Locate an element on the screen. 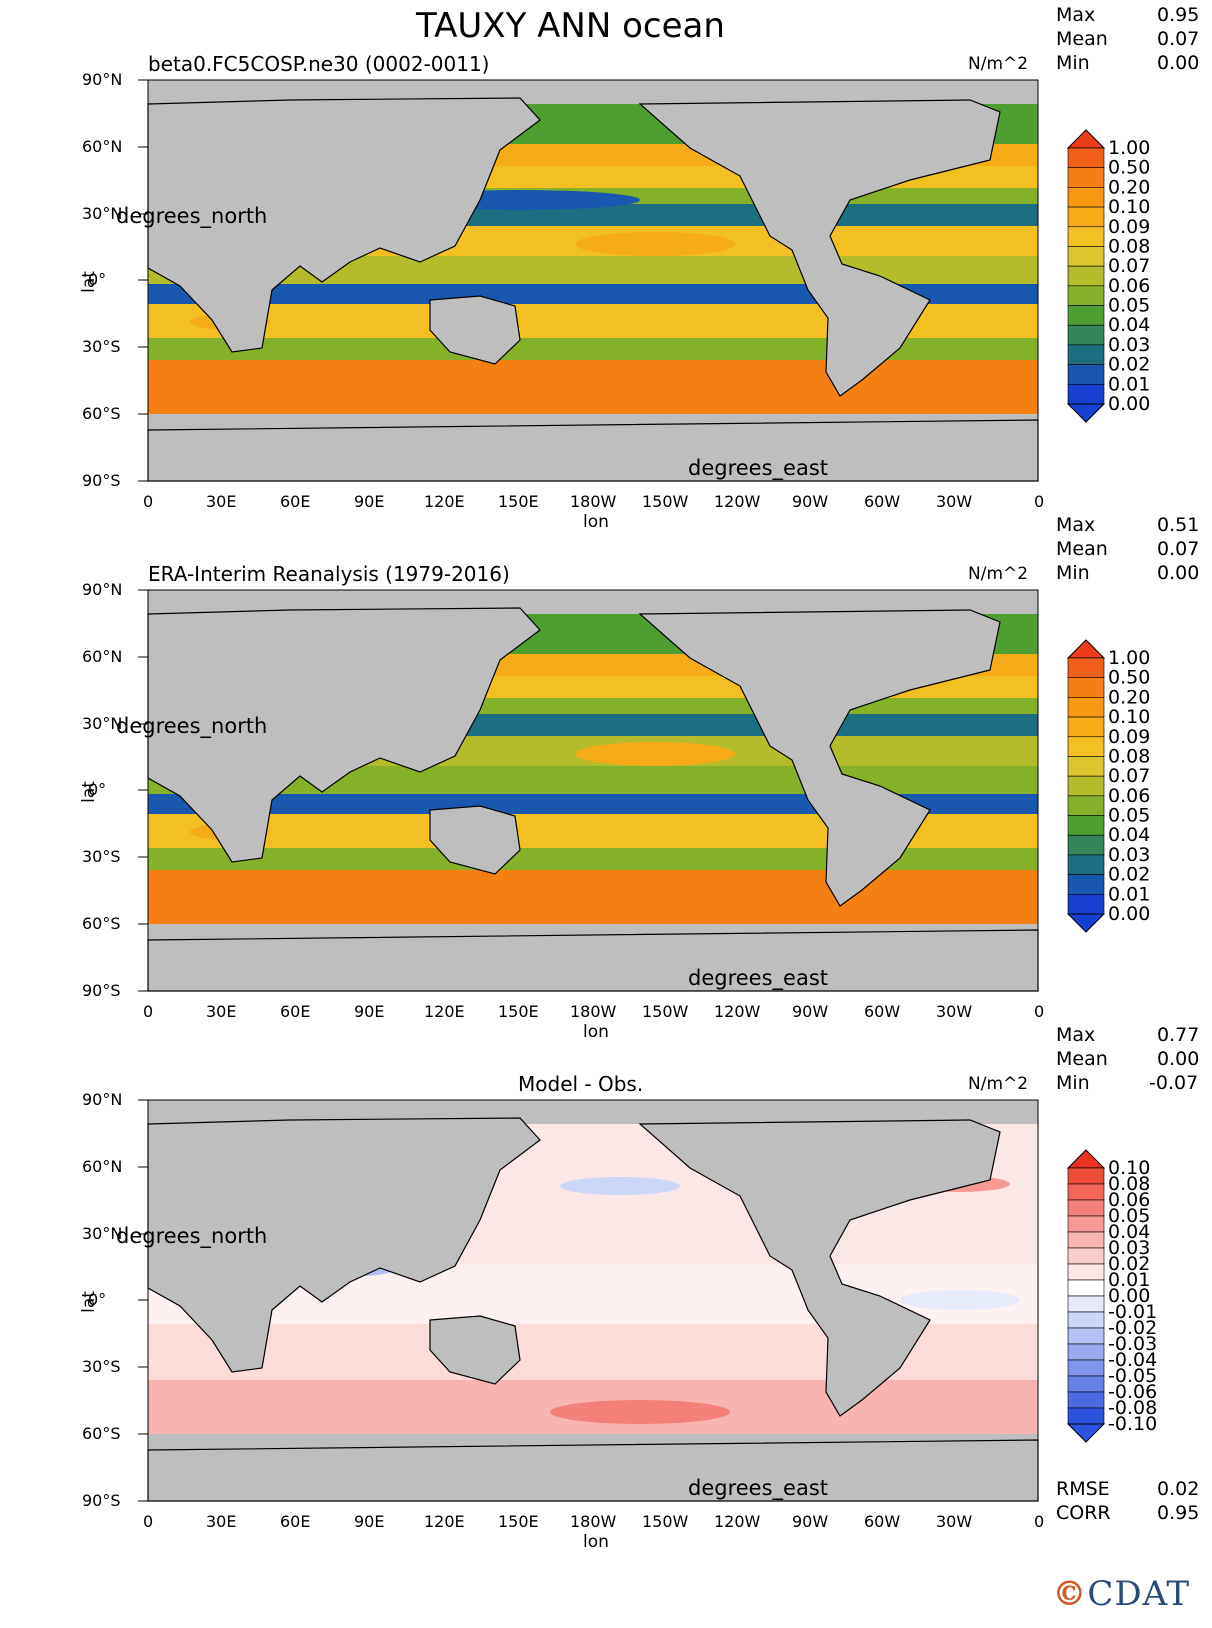 The width and height of the screenshot is (1212, 1628). colorbar-top-arrow is located at coordinates (1086, 1159).